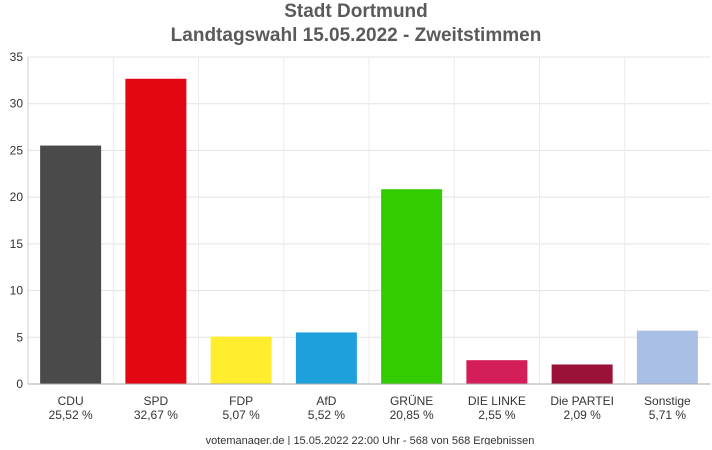  Describe the element at coordinates (17, 197) in the screenshot. I see `y-tick-label: 20` at that location.